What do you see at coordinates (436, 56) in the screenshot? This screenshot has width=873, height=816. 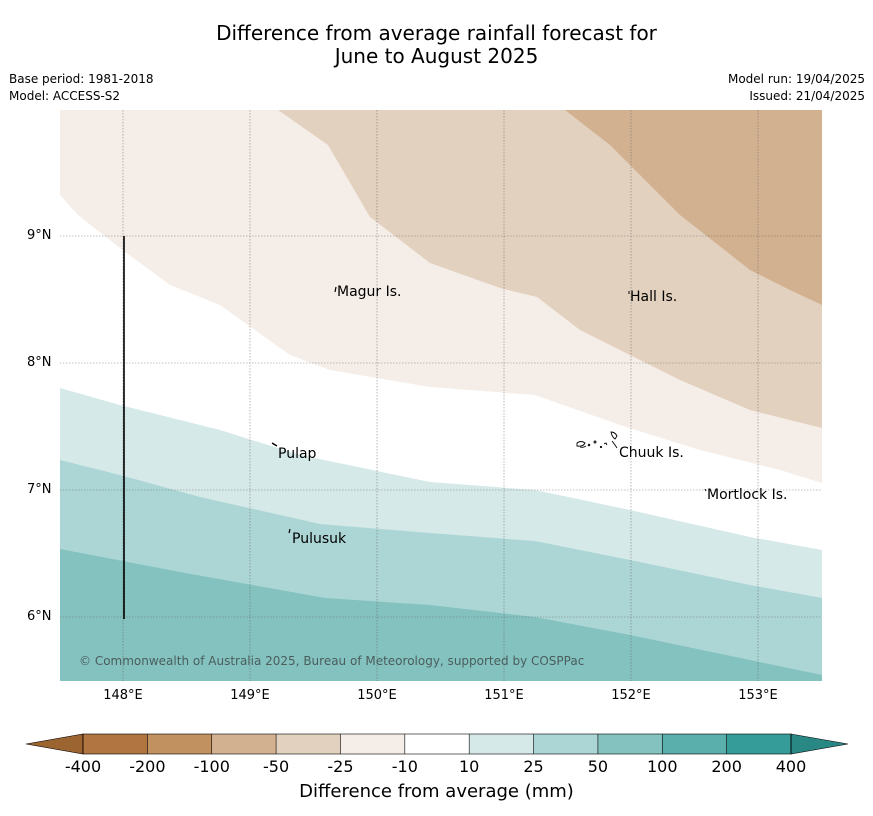 I see `title-line-2: June to August 2025` at bounding box center [436, 56].